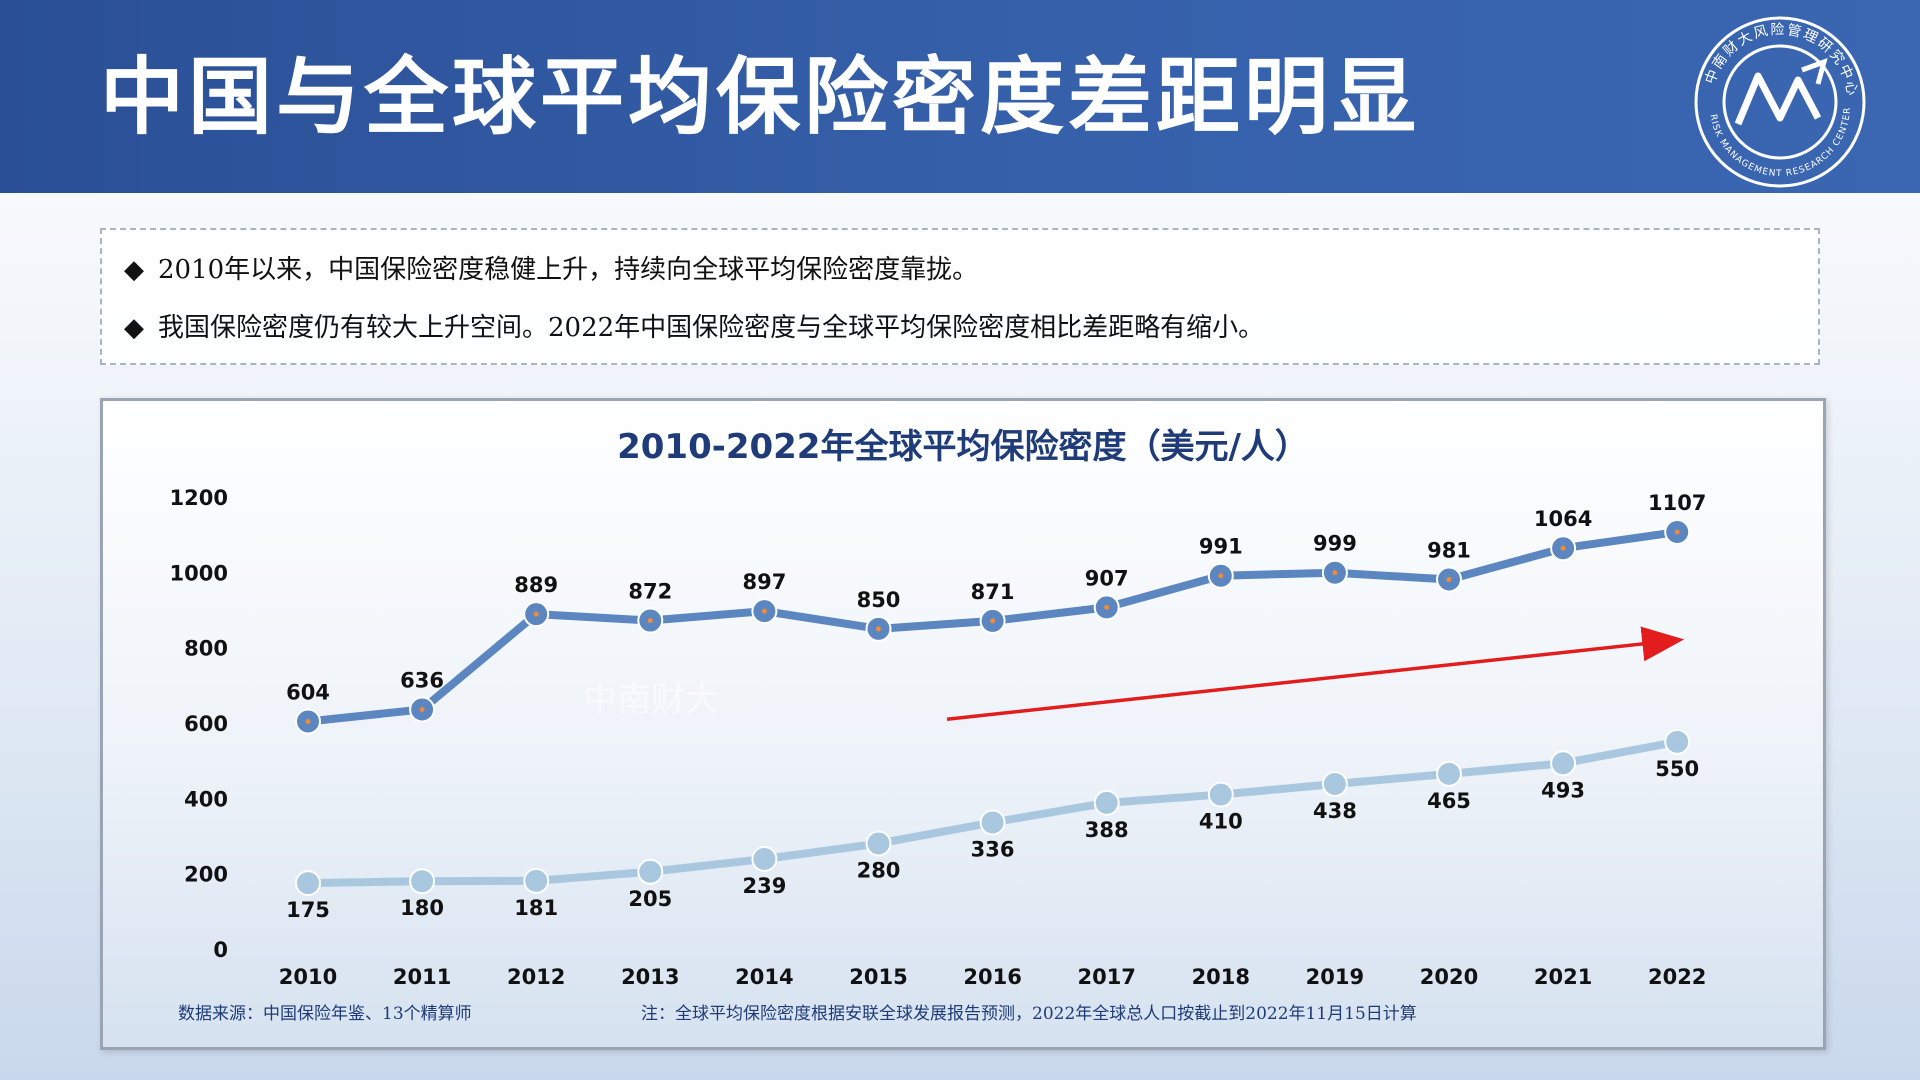 The image size is (1920, 1080). What do you see at coordinates (1221, 547) in the screenshot?
I see `global-data-label: 991` at bounding box center [1221, 547].